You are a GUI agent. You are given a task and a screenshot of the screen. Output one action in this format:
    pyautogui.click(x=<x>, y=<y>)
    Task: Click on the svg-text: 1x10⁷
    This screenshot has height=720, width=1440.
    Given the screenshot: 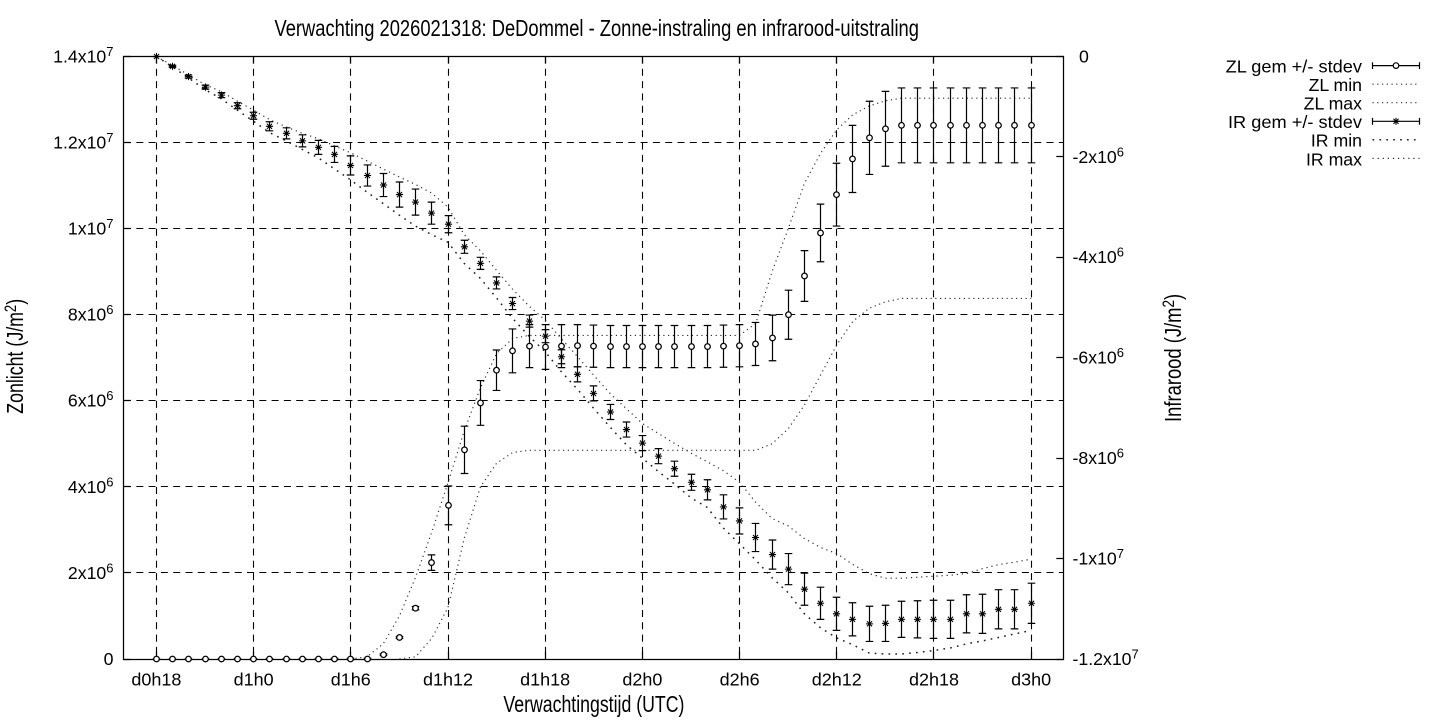 What is the action you would take?
    pyautogui.click(x=91, y=227)
    